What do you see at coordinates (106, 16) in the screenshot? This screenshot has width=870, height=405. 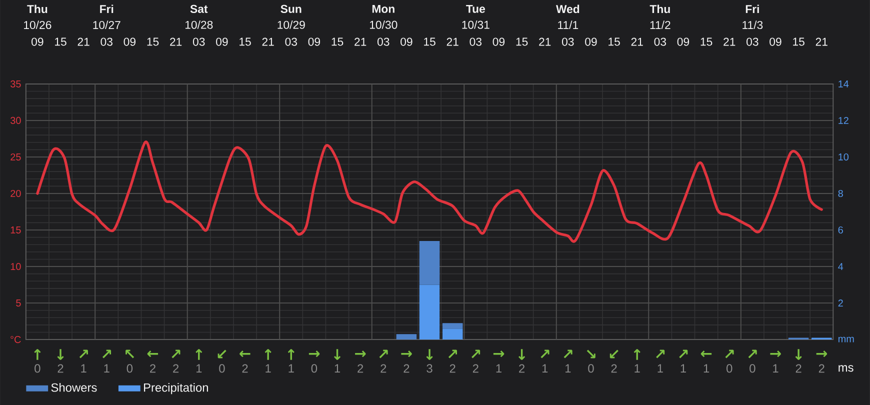 I see `x2-tick-label: Fri 10/27` at bounding box center [106, 16].